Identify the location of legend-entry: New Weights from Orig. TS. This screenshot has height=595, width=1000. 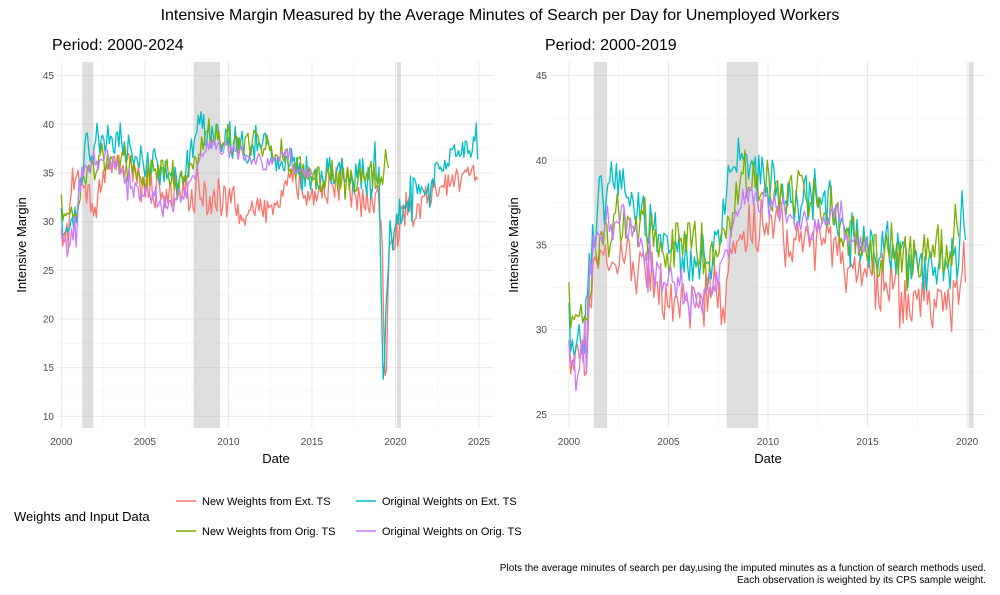
(255, 532).